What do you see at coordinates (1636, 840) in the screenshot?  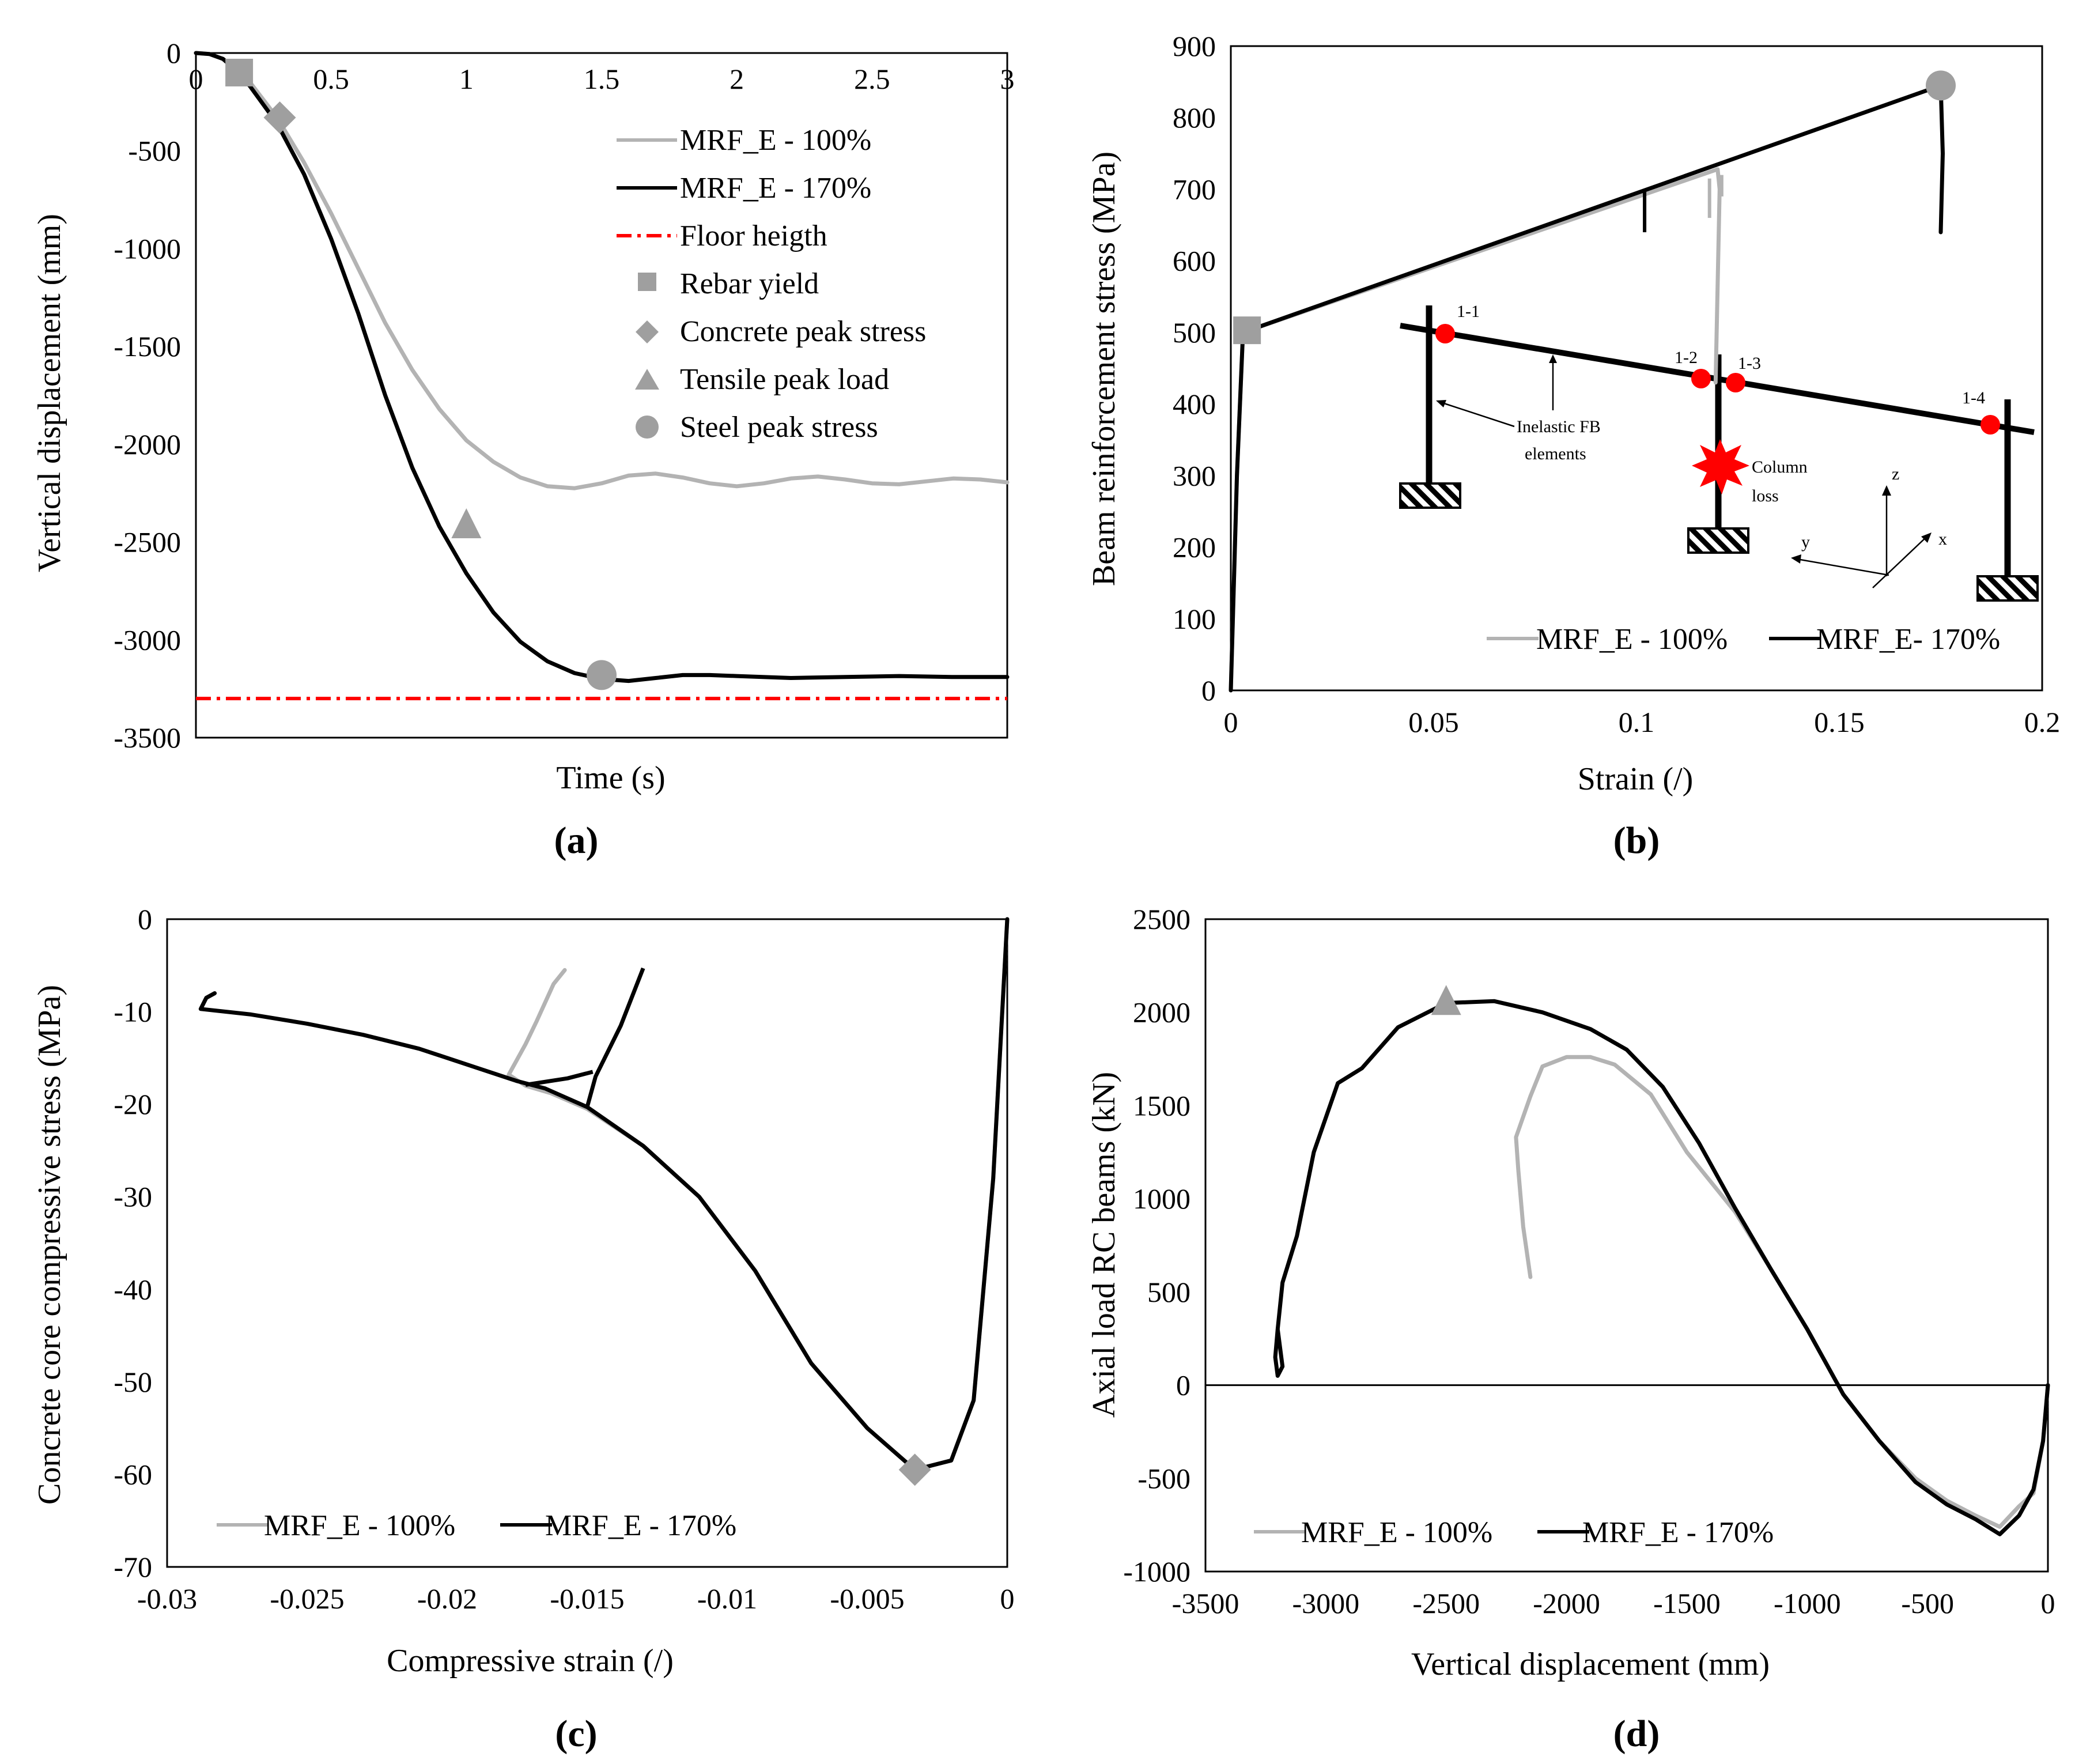 I see `caption-b: (b)` at bounding box center [1636, 840].